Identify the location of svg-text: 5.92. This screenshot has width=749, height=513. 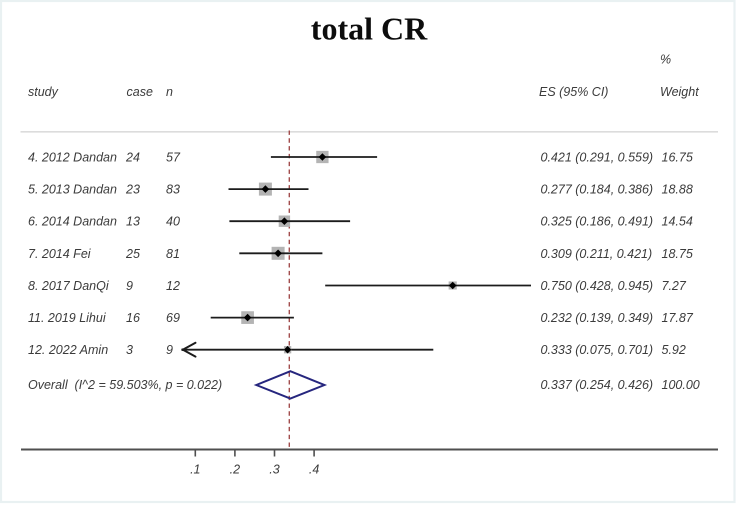
(674, 350).